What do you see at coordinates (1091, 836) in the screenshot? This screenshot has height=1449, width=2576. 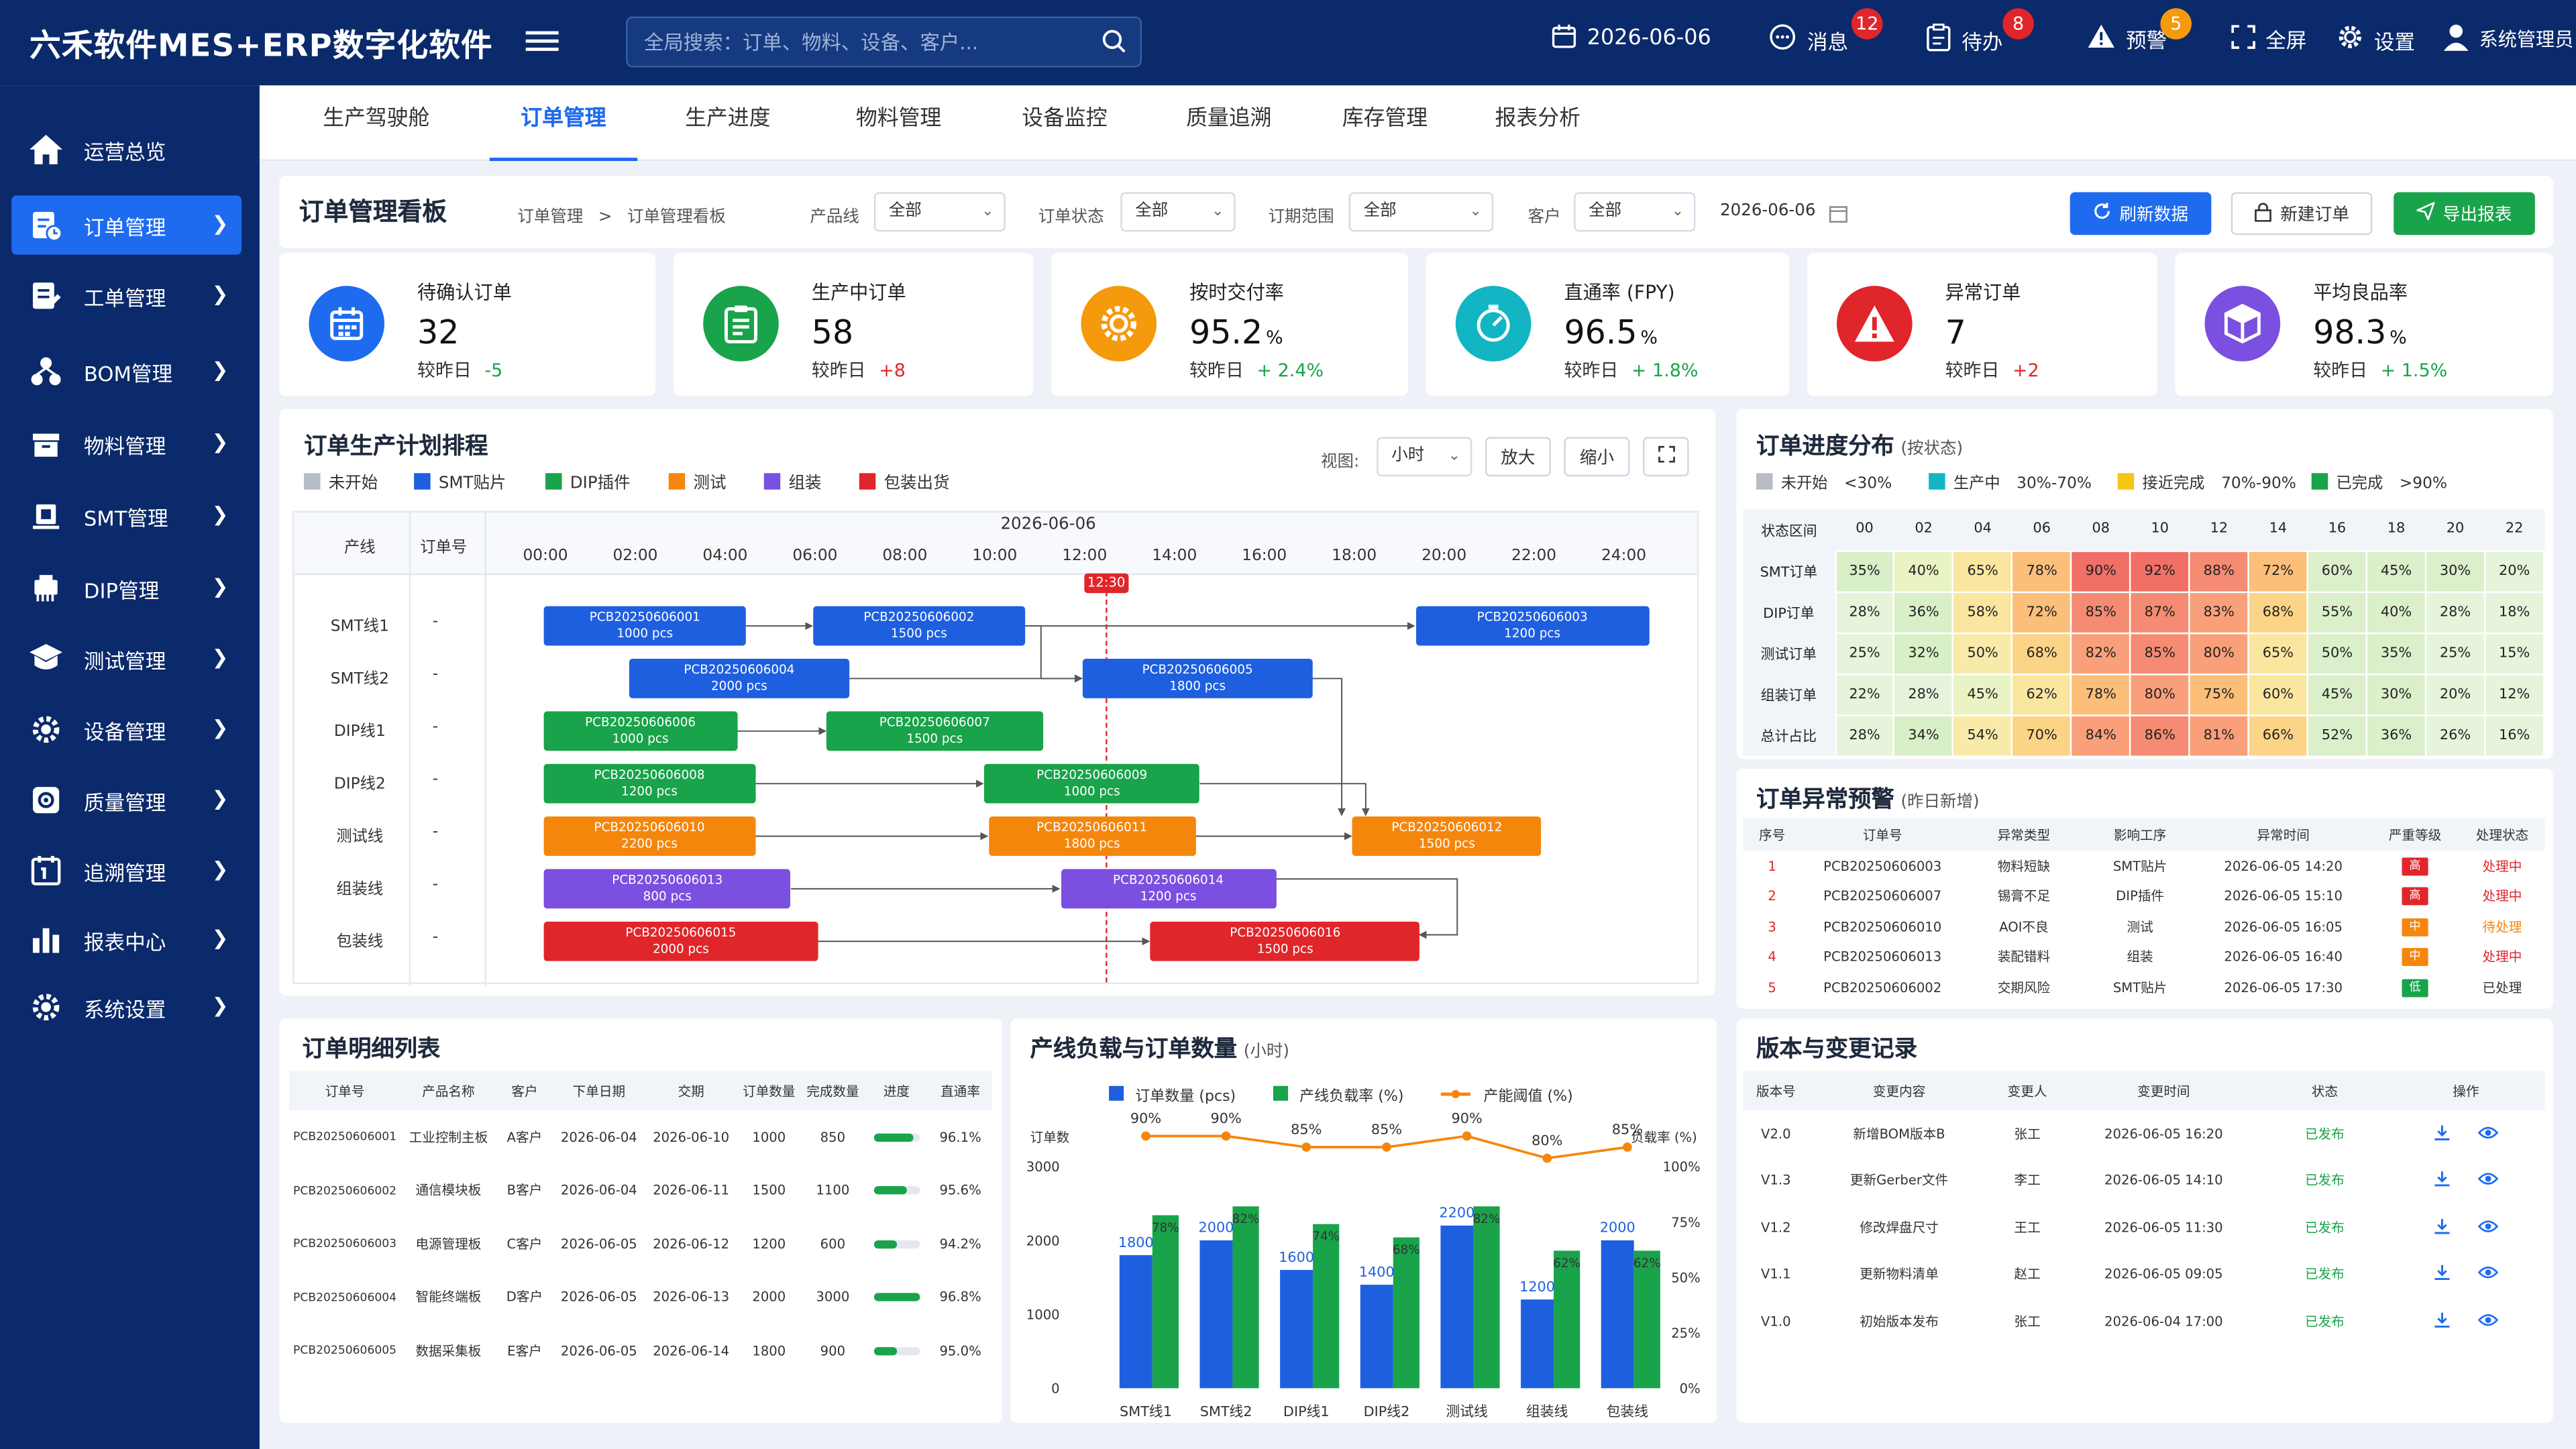 I see `gantt-task-bar: PCB20250606011 1800 pcs` at bounding box center [1091, 836].